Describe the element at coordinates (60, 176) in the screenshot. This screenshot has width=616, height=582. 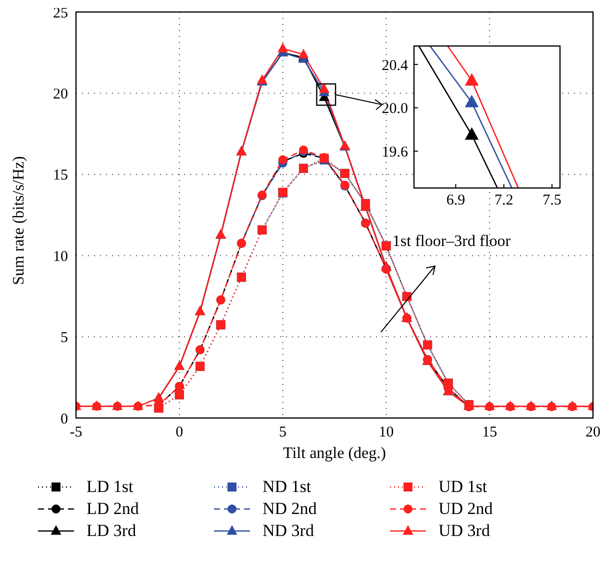
I see `y-tick-label: 15` at that location.